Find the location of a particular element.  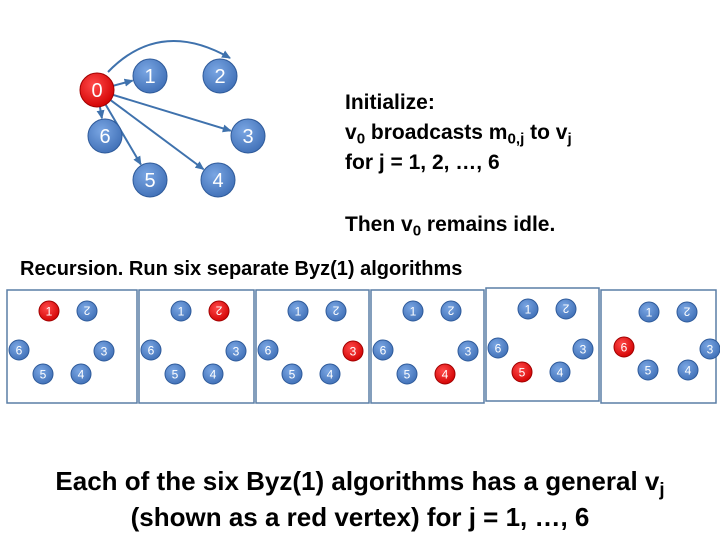

main-node-3: 3 is located at coordinates (248, 136).